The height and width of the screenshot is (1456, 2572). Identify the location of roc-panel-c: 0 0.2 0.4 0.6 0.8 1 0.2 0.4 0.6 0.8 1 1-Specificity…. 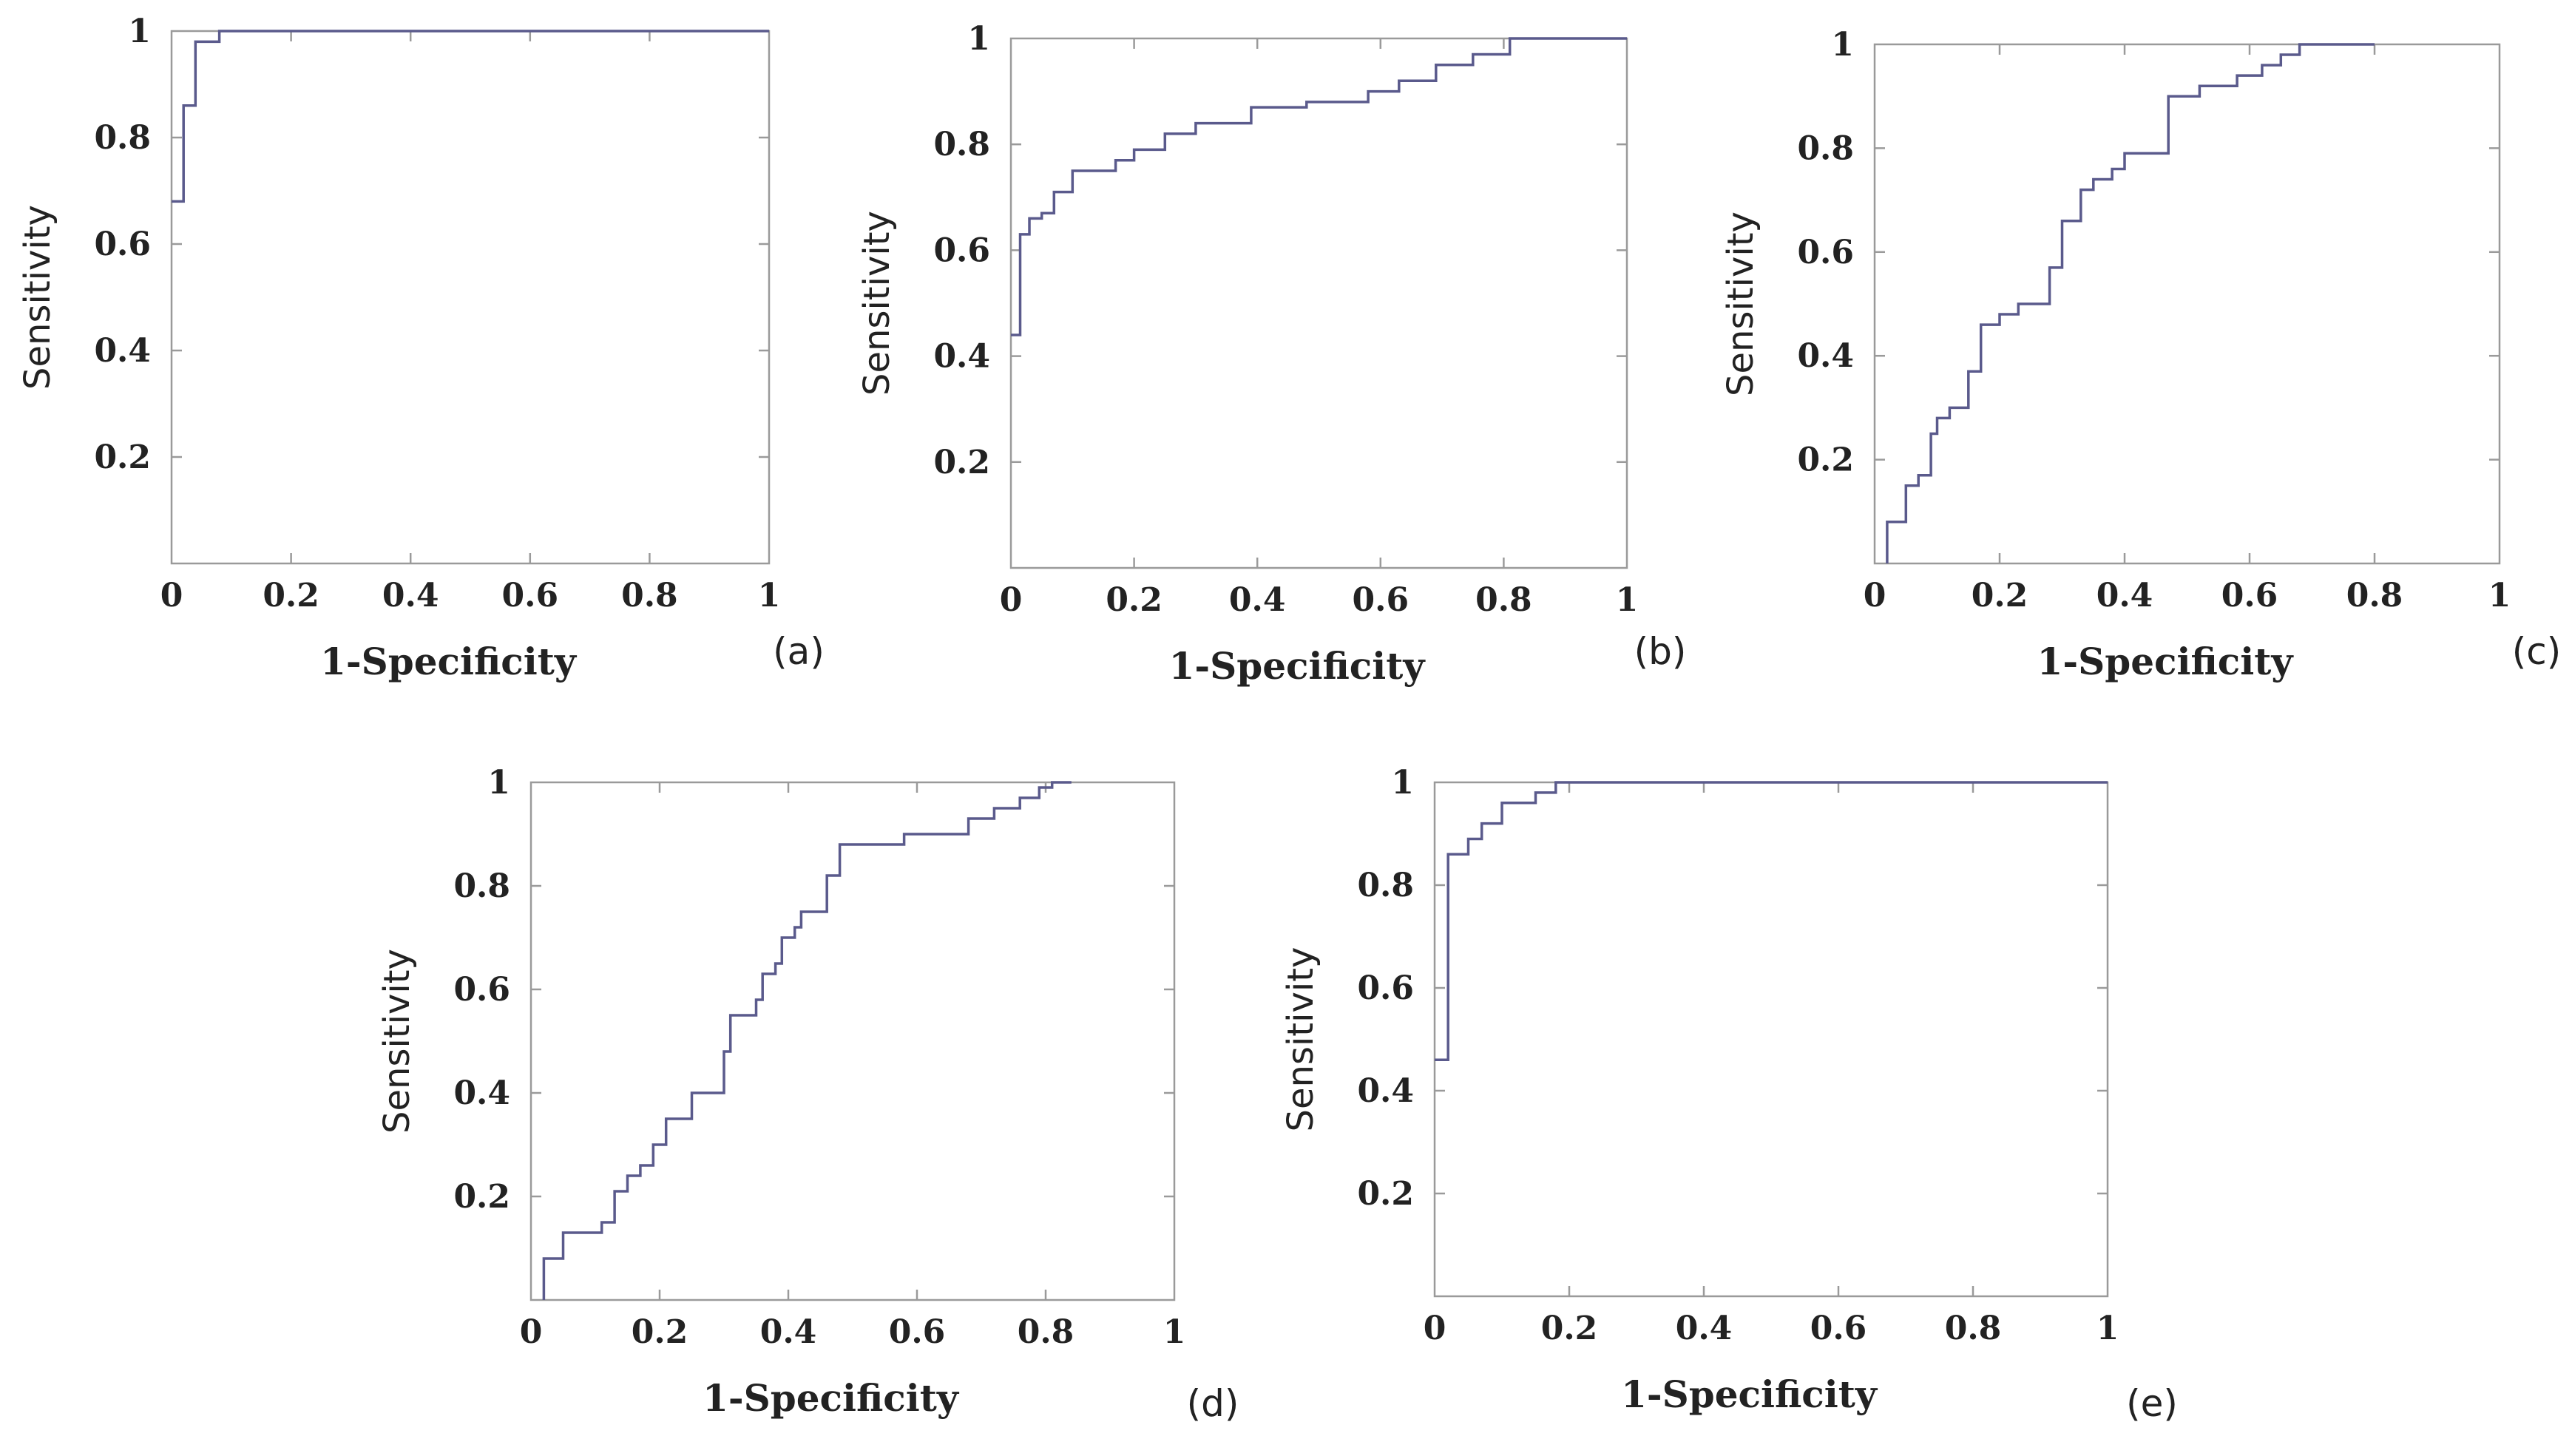
(2140, 355).